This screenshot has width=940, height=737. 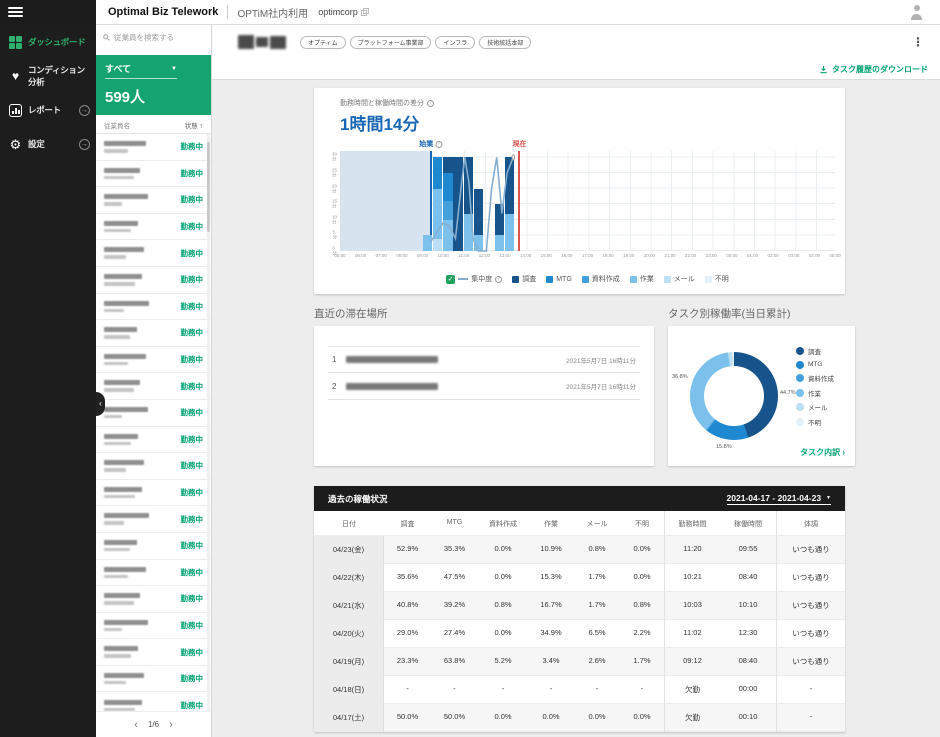 I want to click on legend-dot, so click(x=800, y=378).